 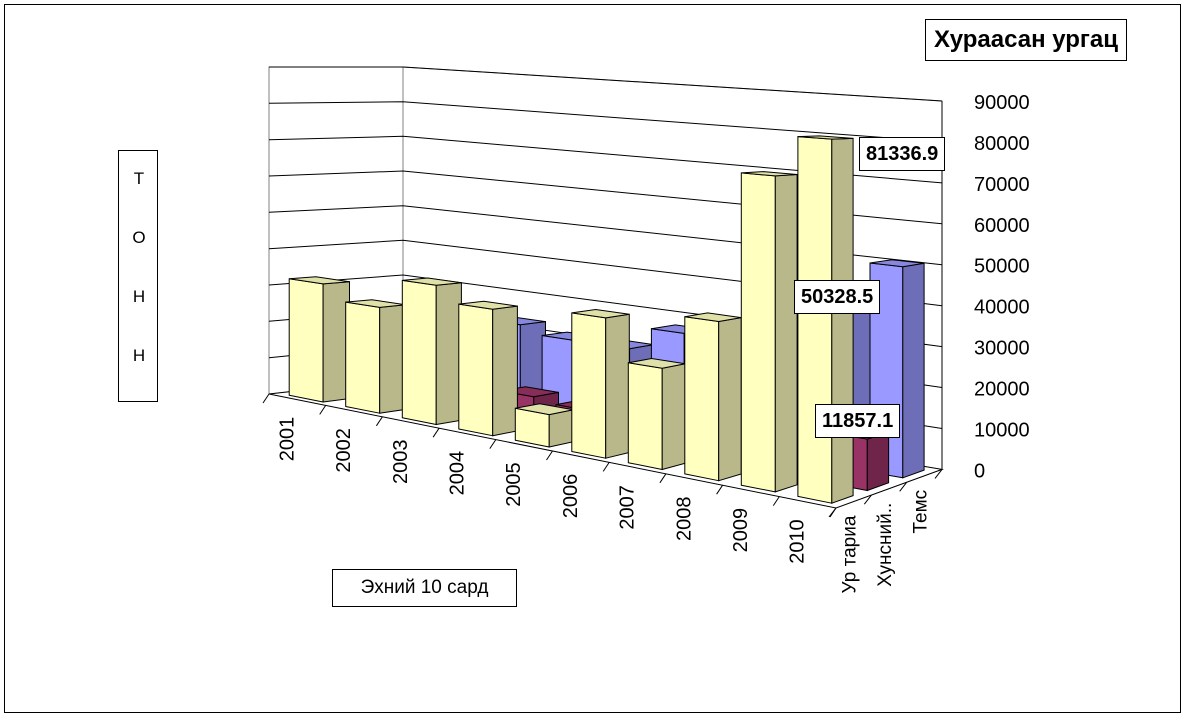 I want to click on x-tick-label: 2004, so click(x=457, y=473).